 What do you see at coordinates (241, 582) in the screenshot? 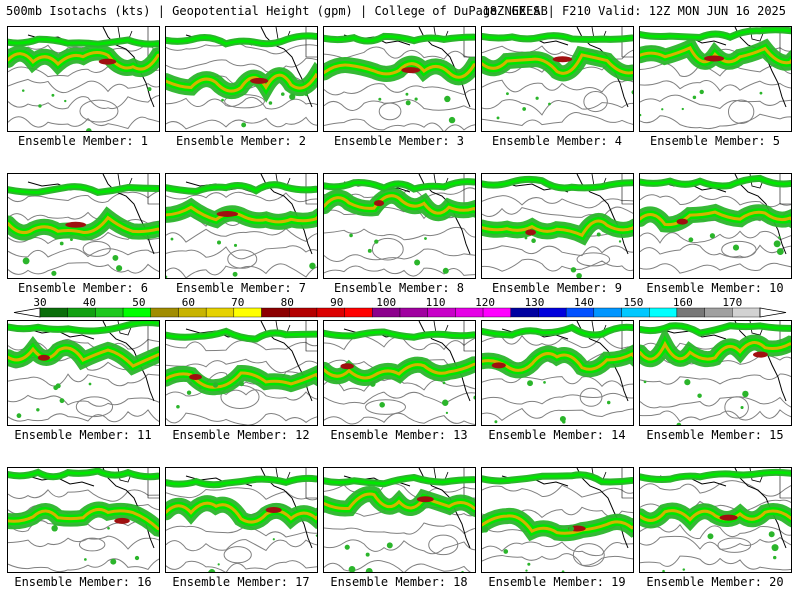
I see `ensemble-member-label: Ensemble Member: 17` at bounding box center [241, 582].